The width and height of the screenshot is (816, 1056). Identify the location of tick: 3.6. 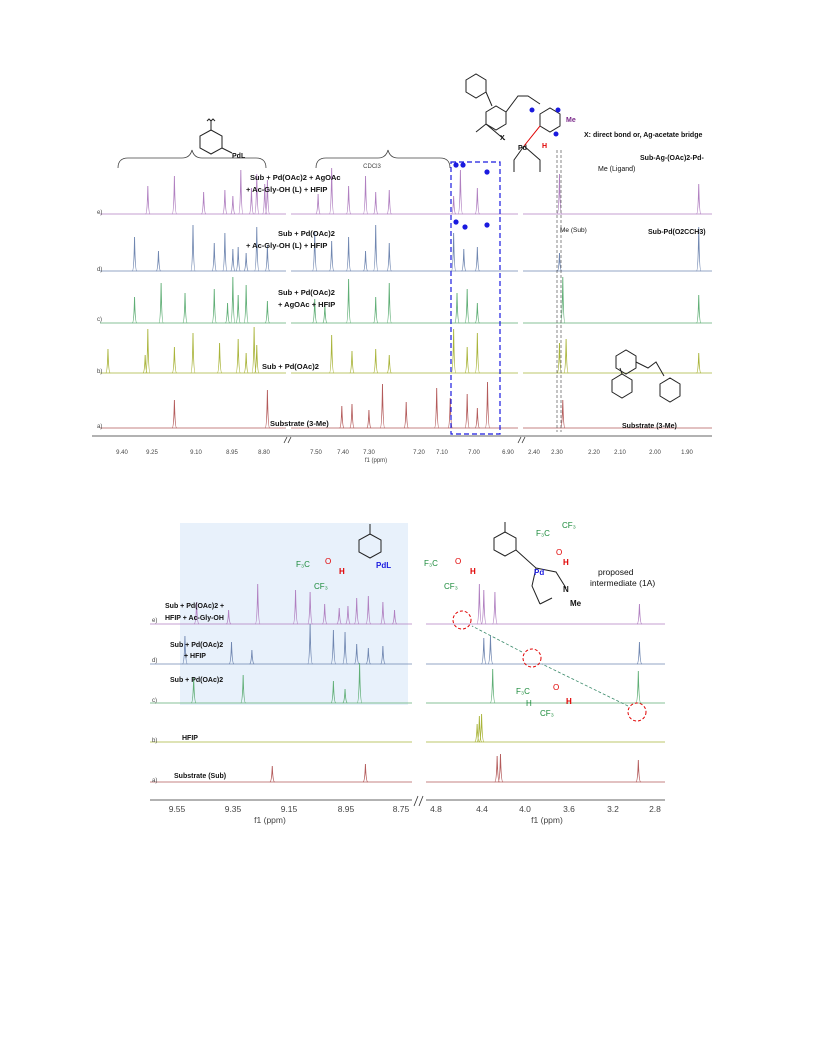
(569, 809).